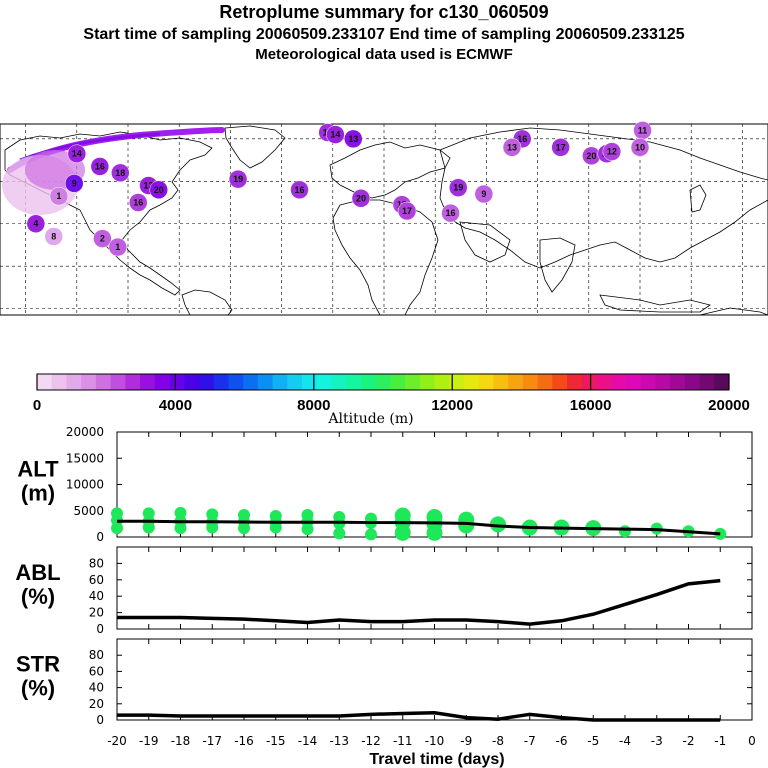 The height and width of the screenshot is (768, 768). I want to click on map-marker-label: 10, so click(640, 147).